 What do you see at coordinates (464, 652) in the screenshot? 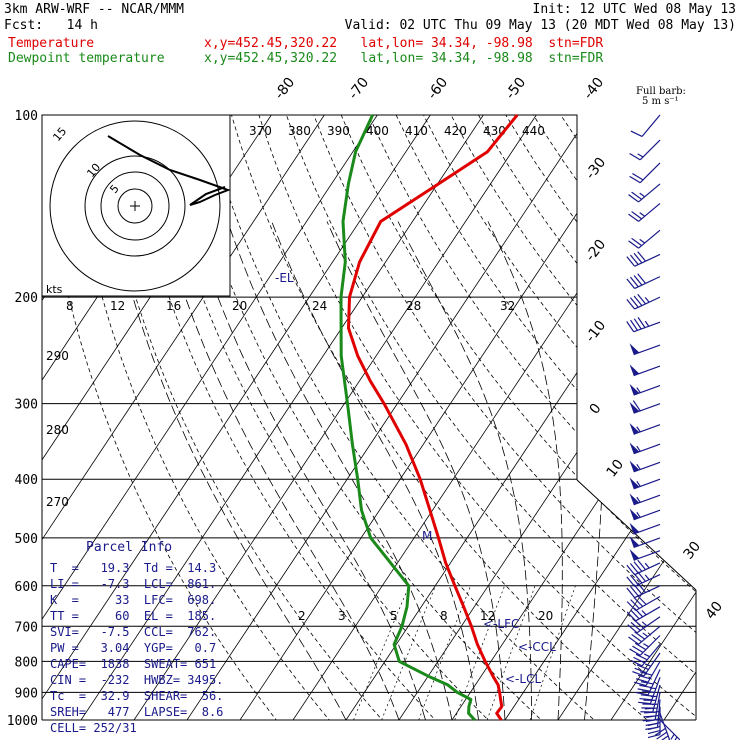
I see `mixing-ratio-grid` at bounding box center [464, 652].